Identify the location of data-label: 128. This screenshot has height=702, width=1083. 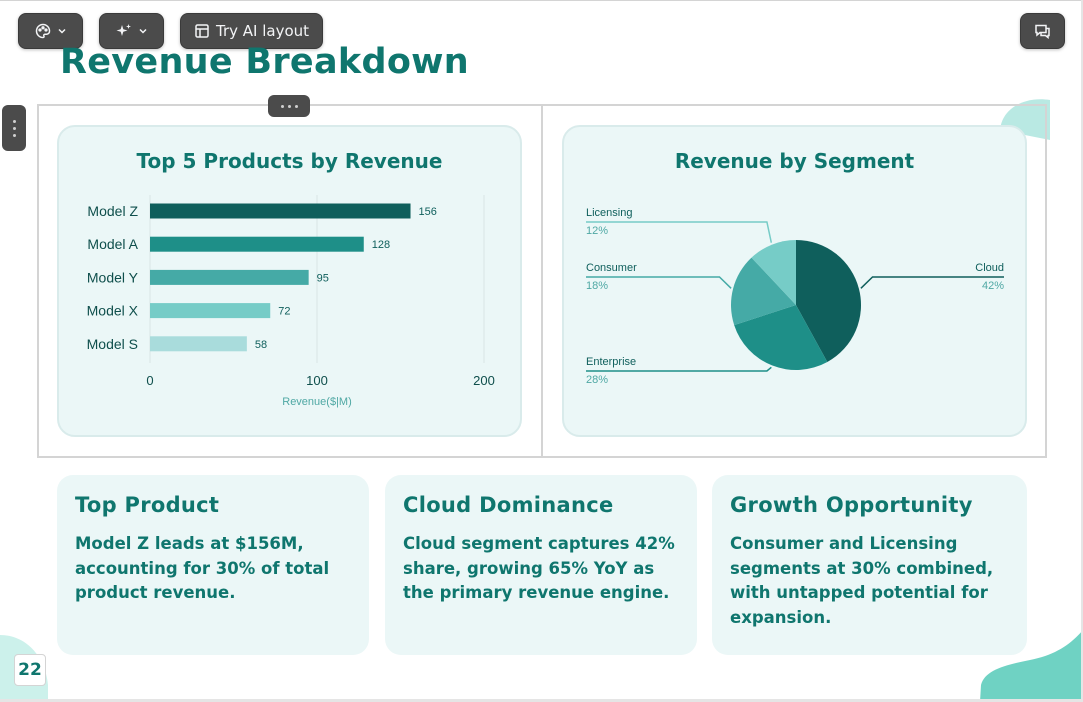
(381, 245).